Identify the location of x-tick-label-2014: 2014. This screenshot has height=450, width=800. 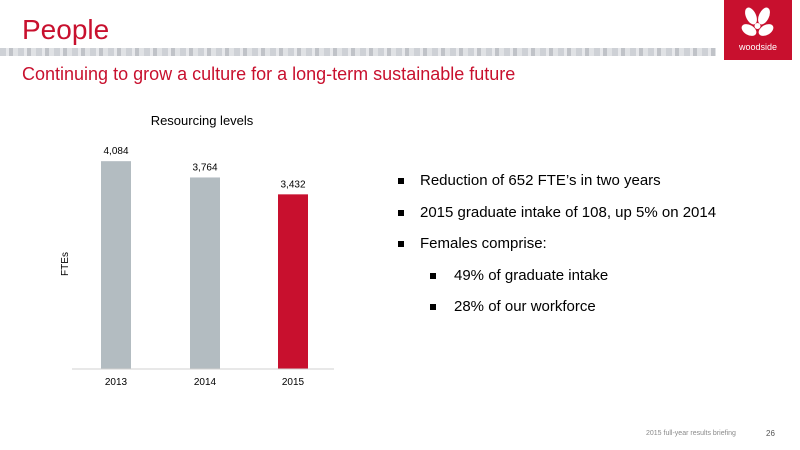
(205, 382).